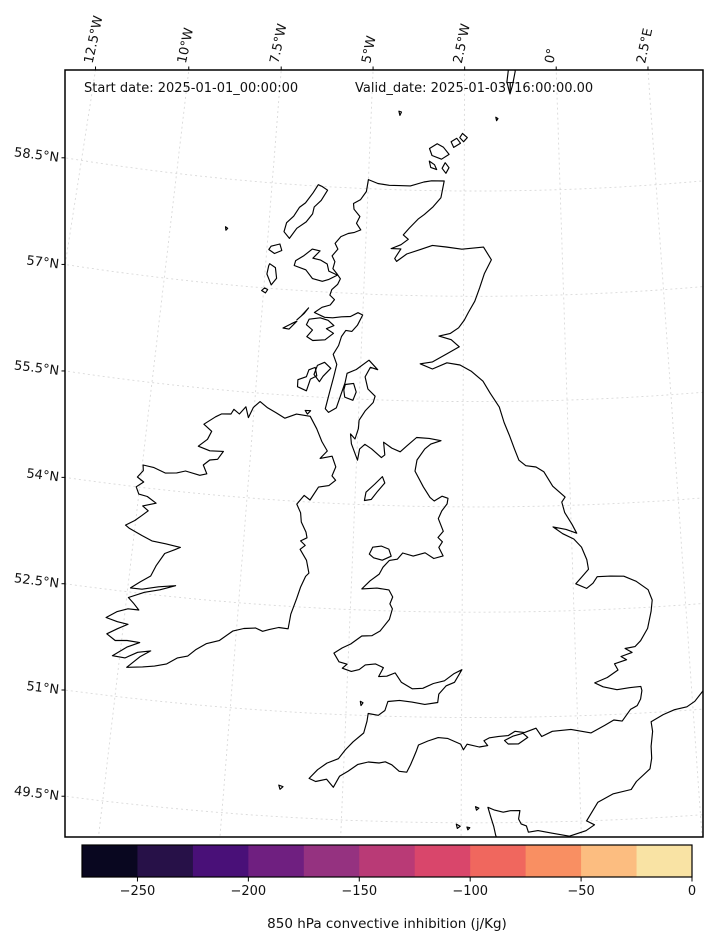 This screenshot has height=949, width=716. Describe the element at coordinates (462, 43) in the screenshot. I see `lon-tick-label: 2.5°W` at that location.